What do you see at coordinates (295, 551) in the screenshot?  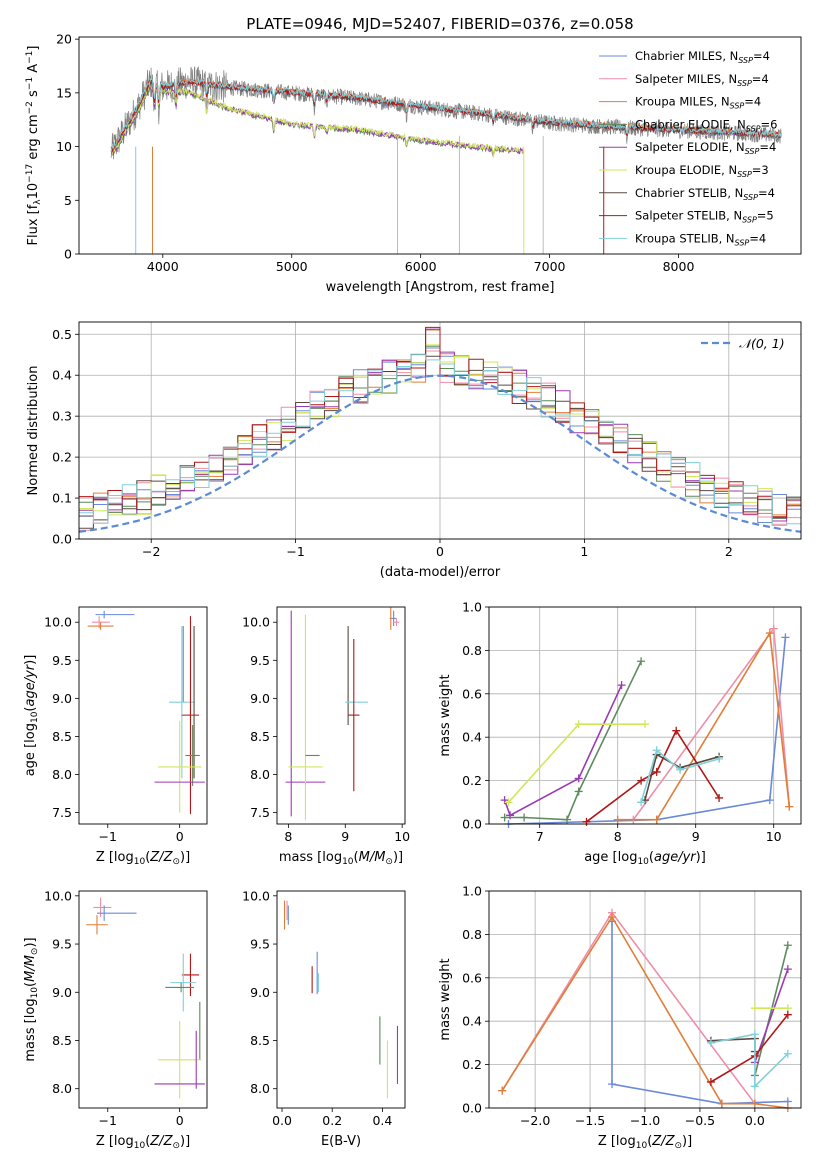 I see `residuals-xtick-label: −1` at bounding box center [295, 551].